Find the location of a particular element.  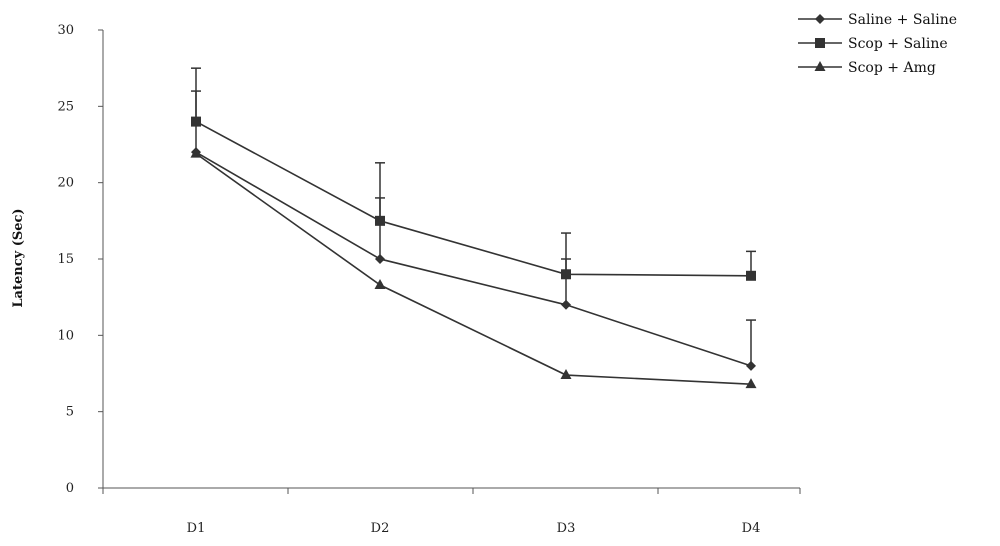

y-tick-label: 15 is located at coordinates (65, 259).